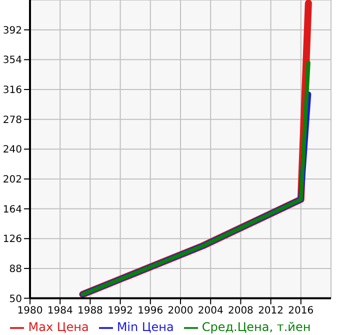 This screenshot has height=335, width=345. Describe the element at coordinates (151, 310) in the screenshot. I see `x-tick-label: 1996` at that location.